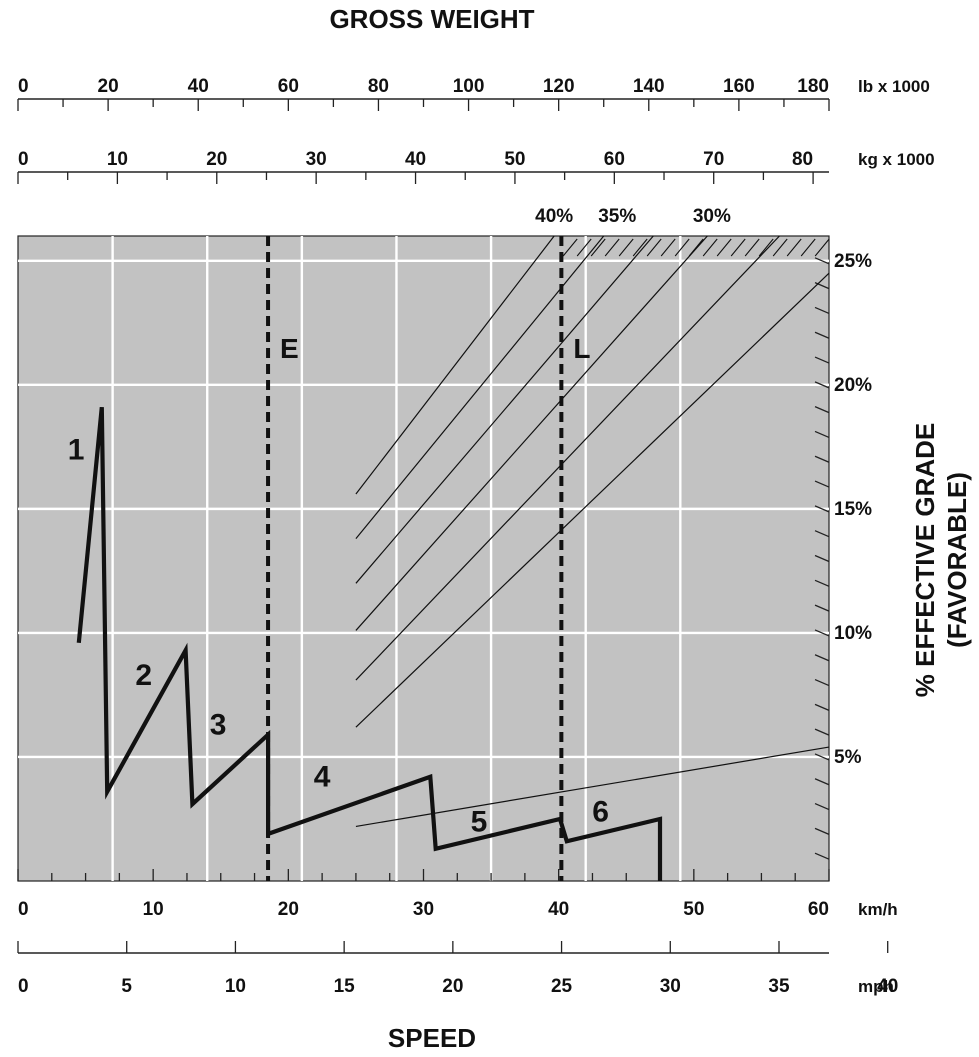 Image resolution: width=979 pixels, height=1057 pixels. What do you see at coordinates (126, 986) in the screenshot?
I see `mph-tick-label: 5` at bounding box center [126, 986].